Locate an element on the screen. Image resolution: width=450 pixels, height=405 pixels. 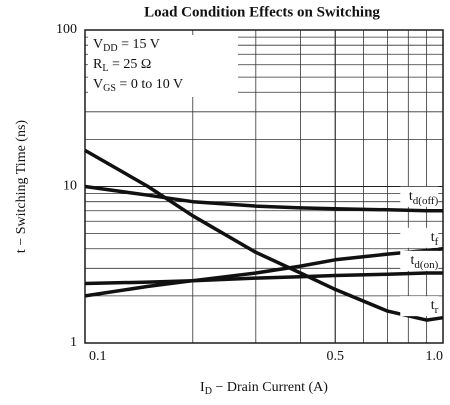
annotation: VGS = 0 to 10 V is located at coordinates (138, 85).